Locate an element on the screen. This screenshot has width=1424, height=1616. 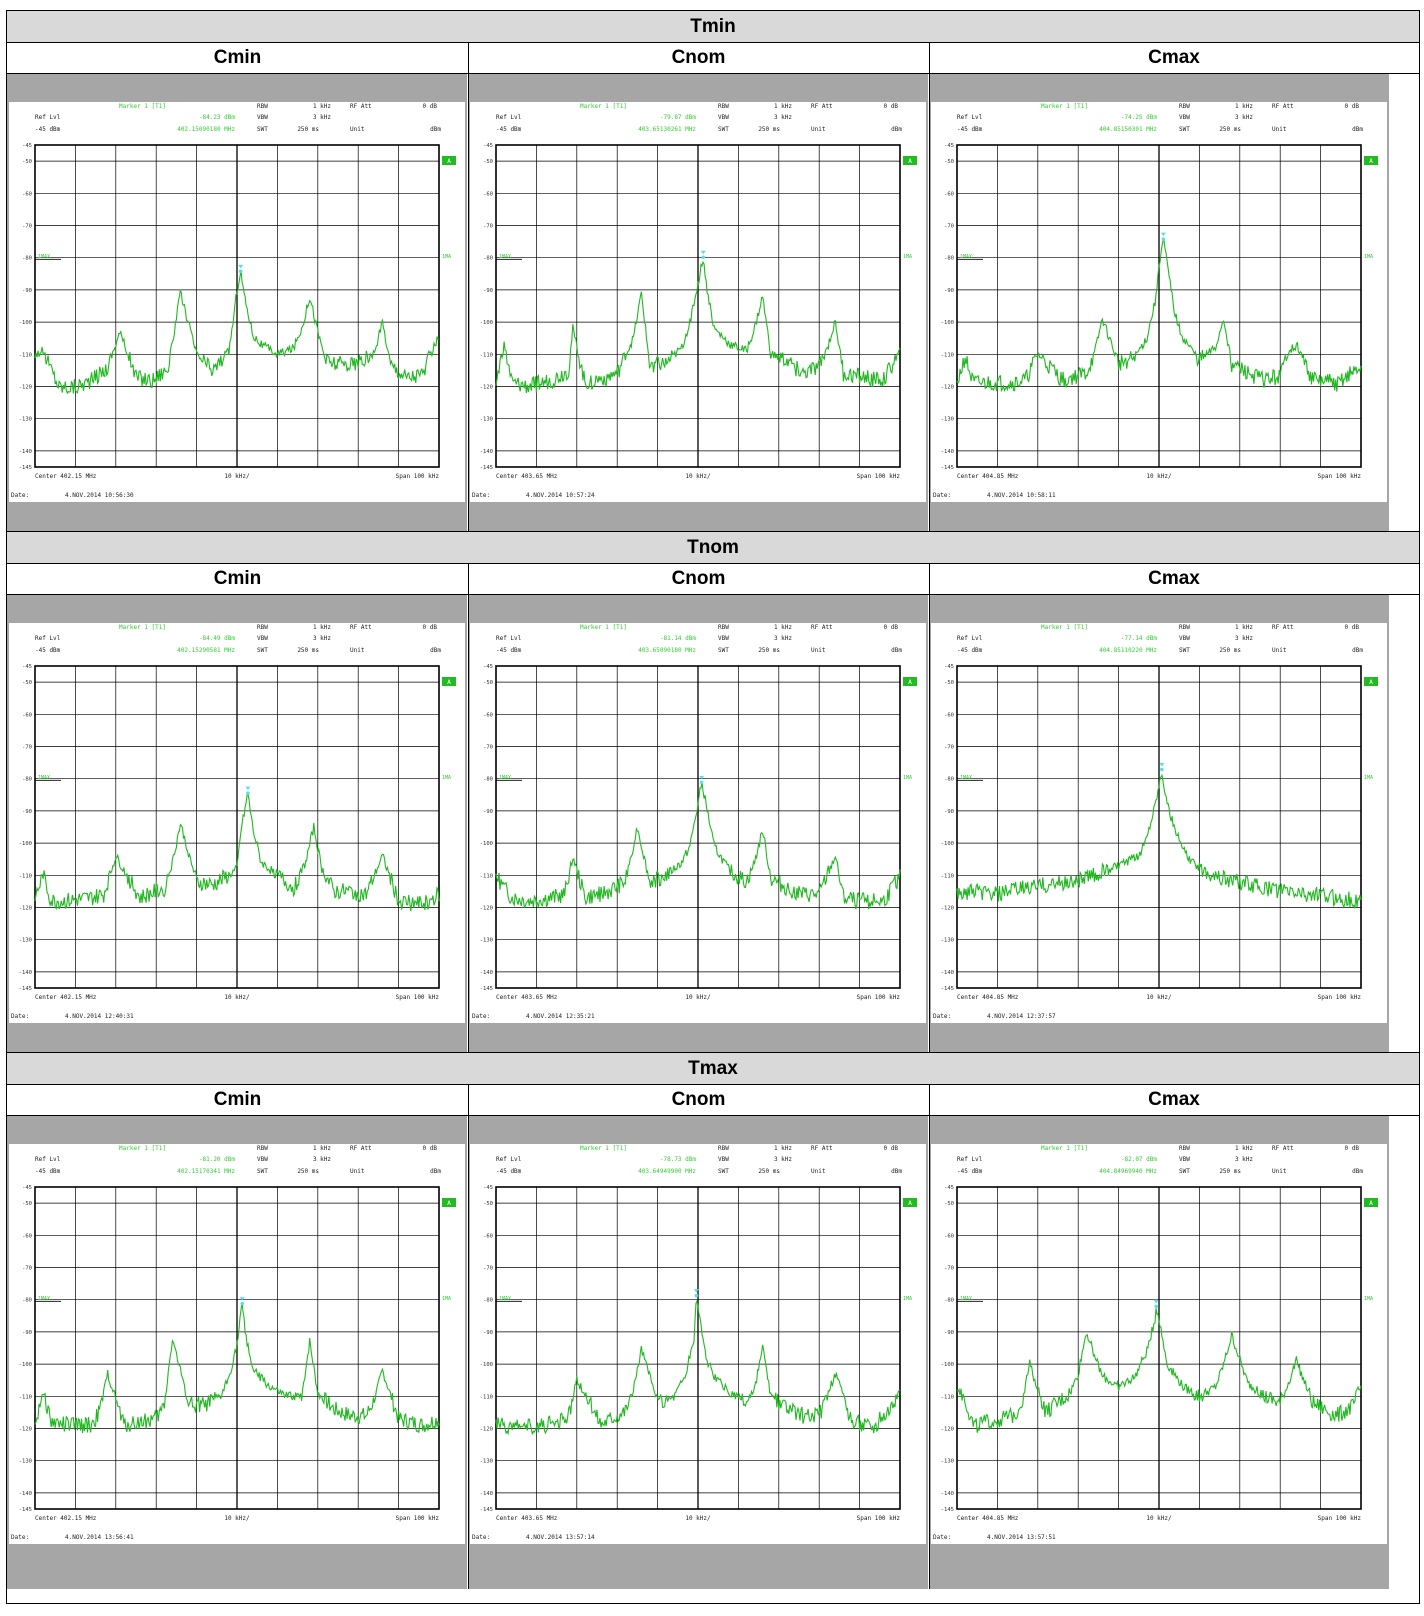
y-tick-label: -90 is located at coordinates (27, 1333).